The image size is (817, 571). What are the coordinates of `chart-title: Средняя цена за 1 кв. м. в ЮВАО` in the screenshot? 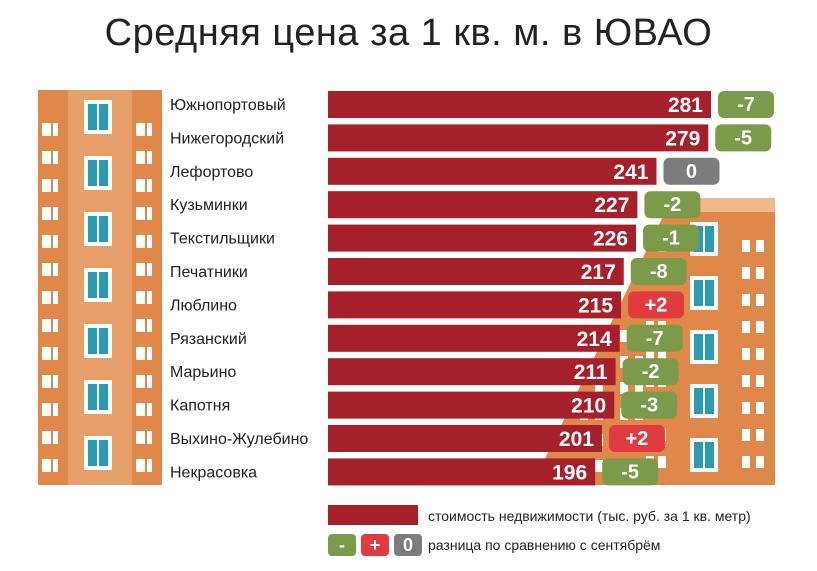 It's located at (408, 33).